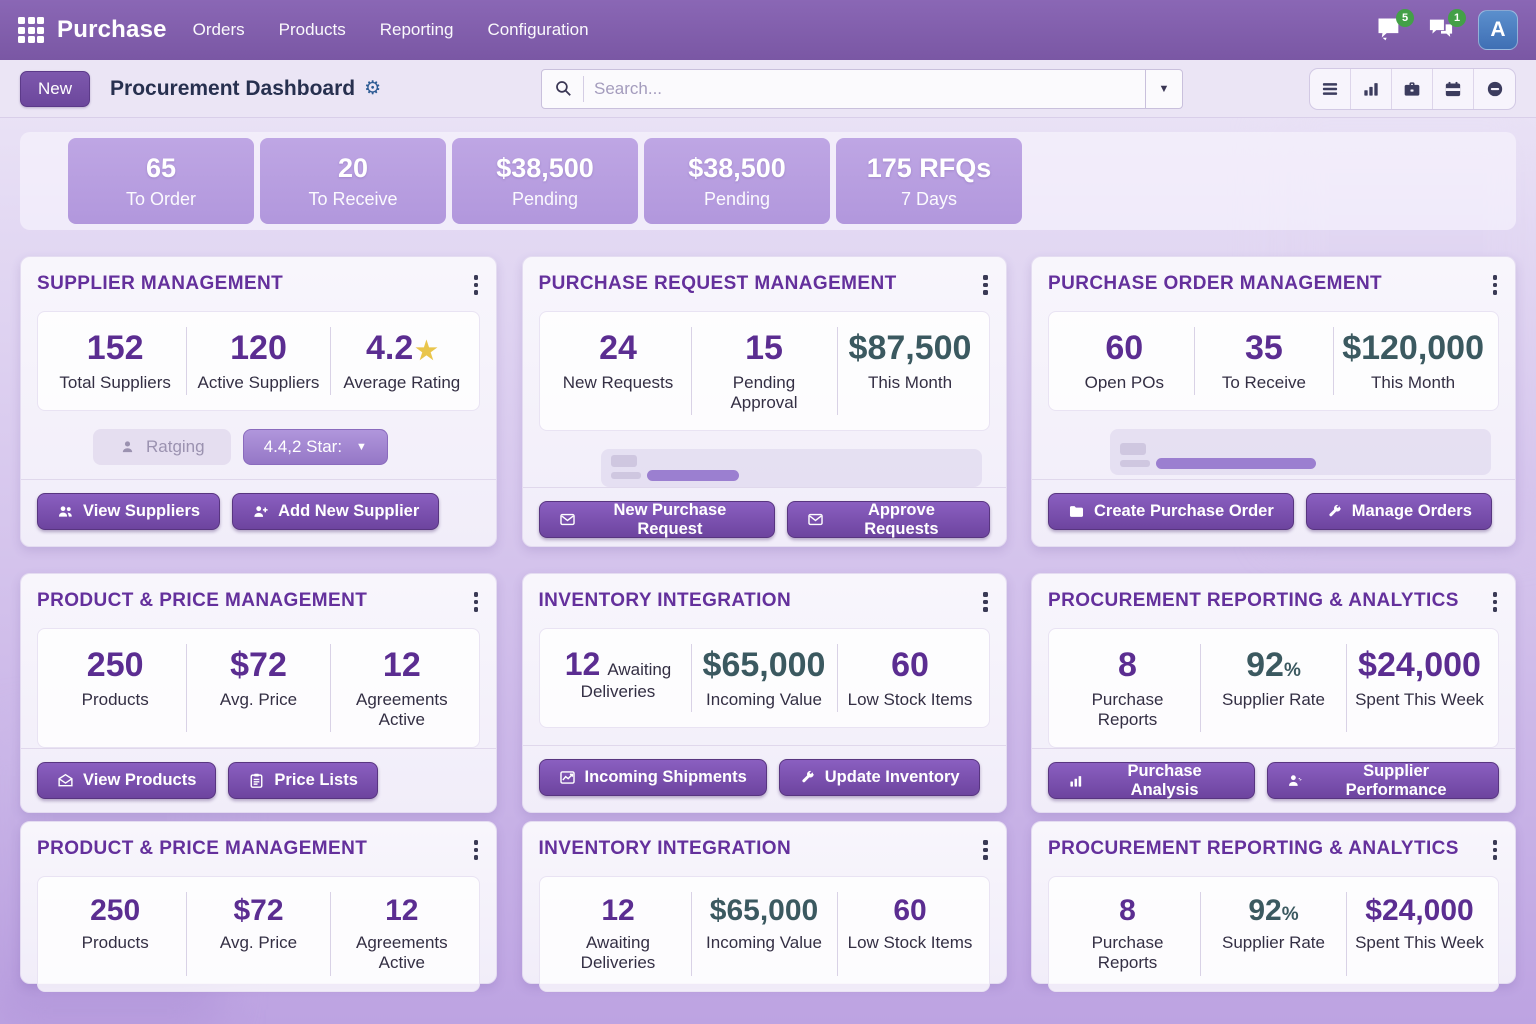 This screenshot has width=1536, height=1024. What do you see at coordinates (116, 933) in the screenshot?
I see `stat: 250 Products` at bounding box center [116, 933].